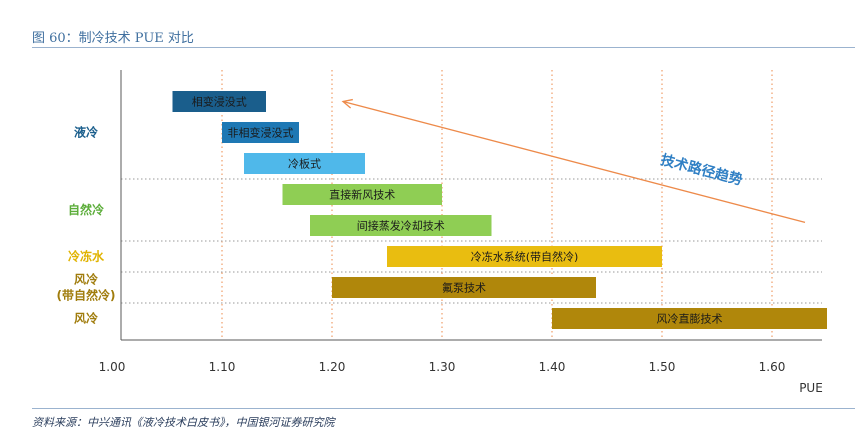 The image size is (855, 435). I want to click on bar-label: 直接新风技术, so click(362, 195).